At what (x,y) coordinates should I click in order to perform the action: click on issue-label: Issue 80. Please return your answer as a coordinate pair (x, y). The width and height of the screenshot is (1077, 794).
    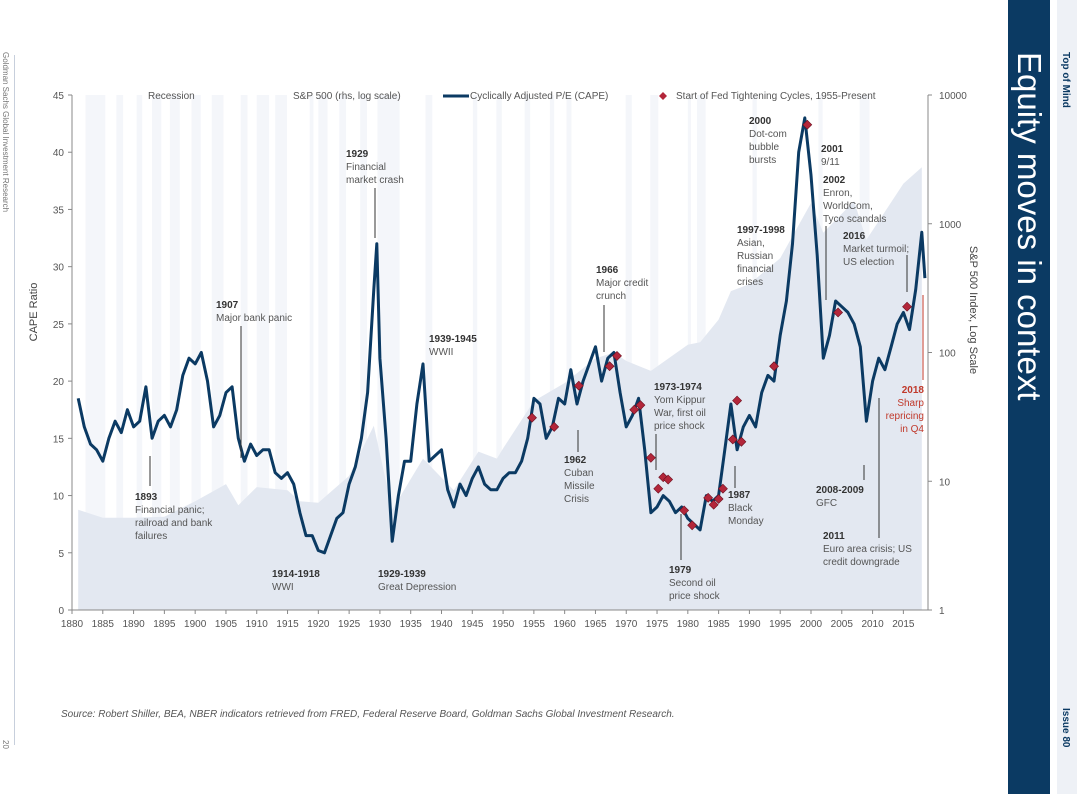
    Looking at the image, I should click on (1065, 728).